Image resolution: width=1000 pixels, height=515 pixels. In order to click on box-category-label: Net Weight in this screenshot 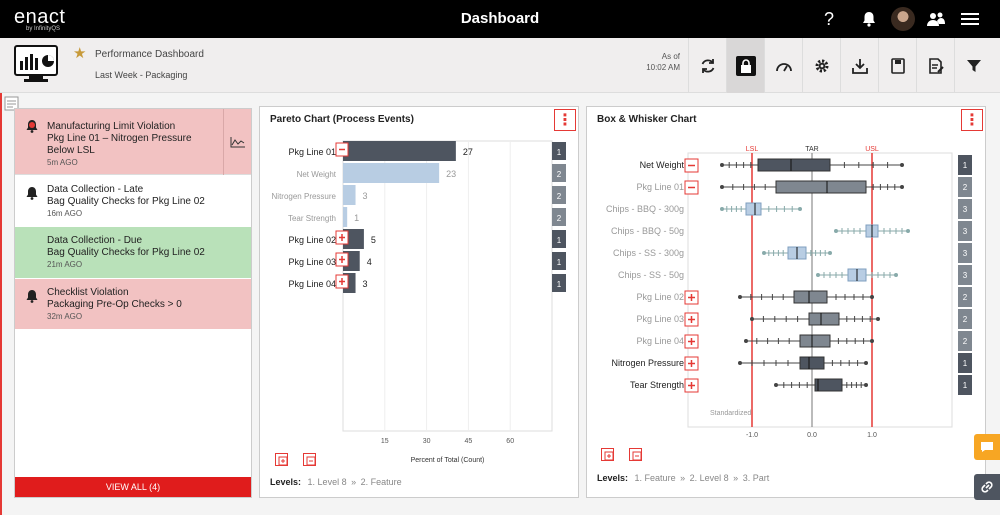, I will do `click(662, 165)`.